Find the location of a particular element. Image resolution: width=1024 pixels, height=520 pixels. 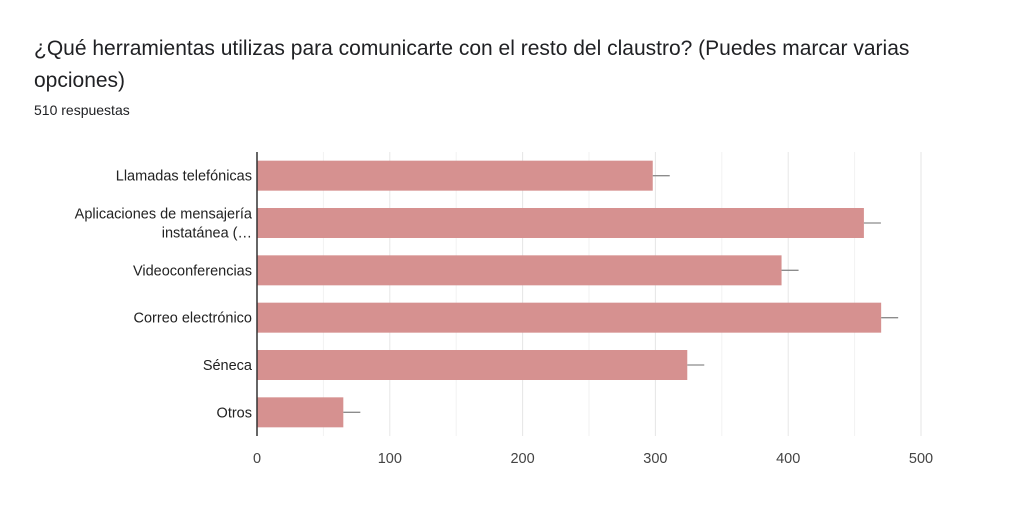

x-tick-label: 500 is located at coordinates (921, 459).